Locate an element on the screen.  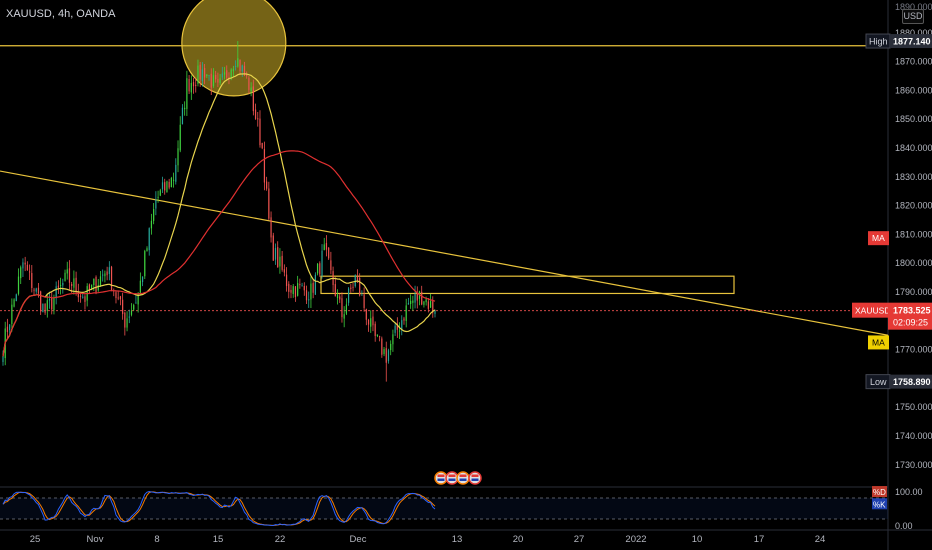
stoch-k-line is located at coordinates (219, 508).